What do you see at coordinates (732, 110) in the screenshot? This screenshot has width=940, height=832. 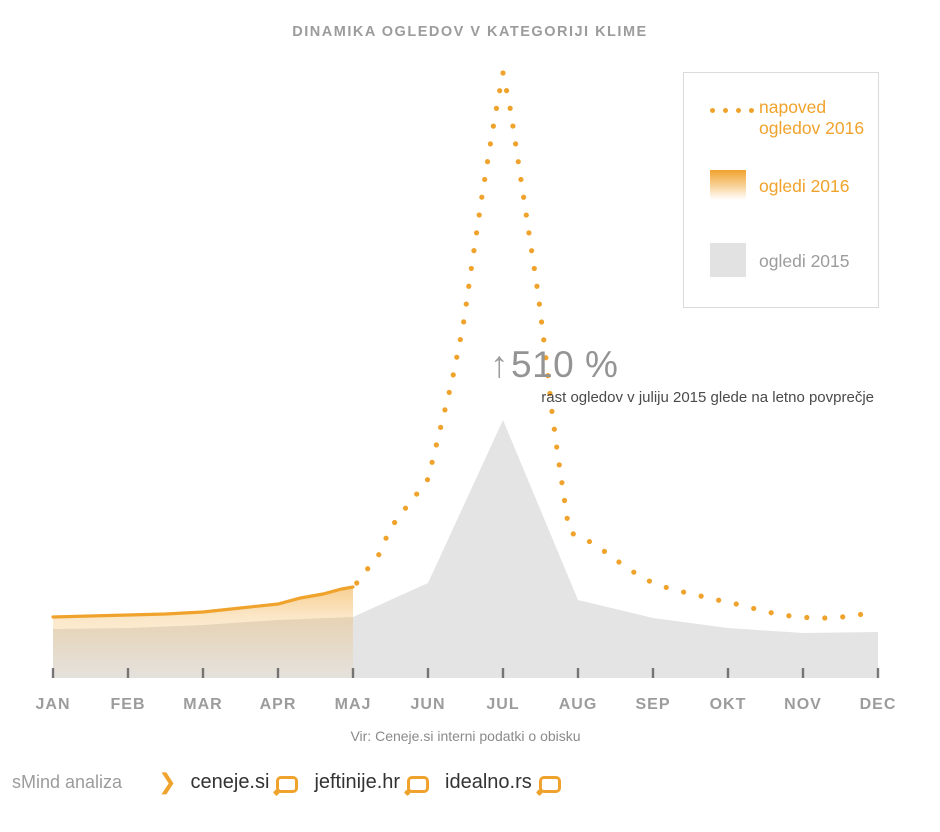 I see `dotted-line-swatch-icon` at bounding box center [732, 110].